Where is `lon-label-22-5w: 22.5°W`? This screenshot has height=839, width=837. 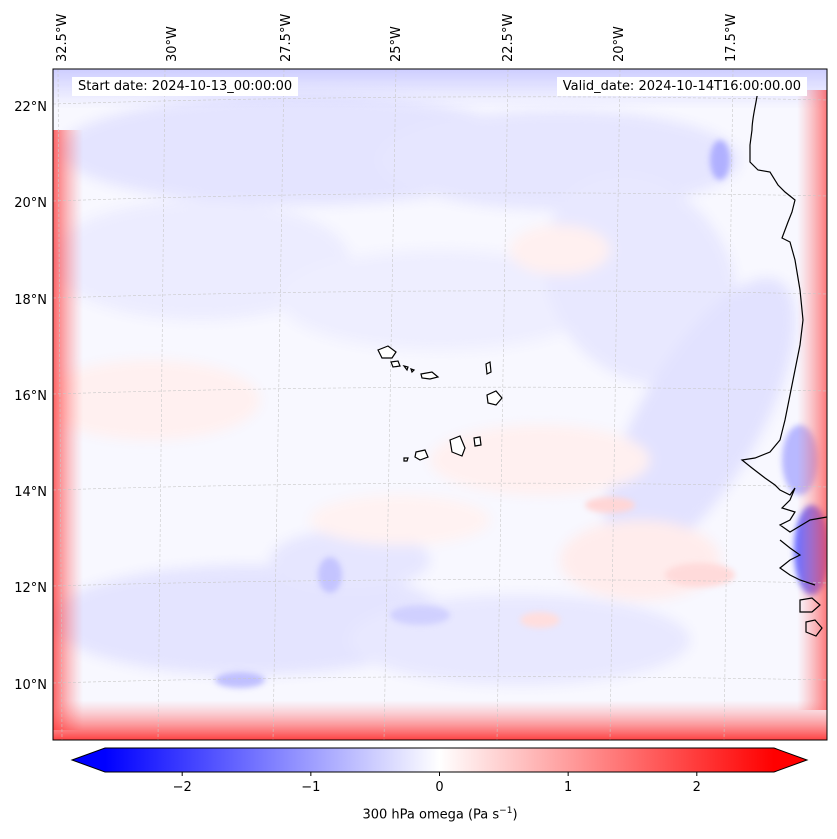 lon-label-22-5w: 22.5°W is located at coordinates (508, 38).